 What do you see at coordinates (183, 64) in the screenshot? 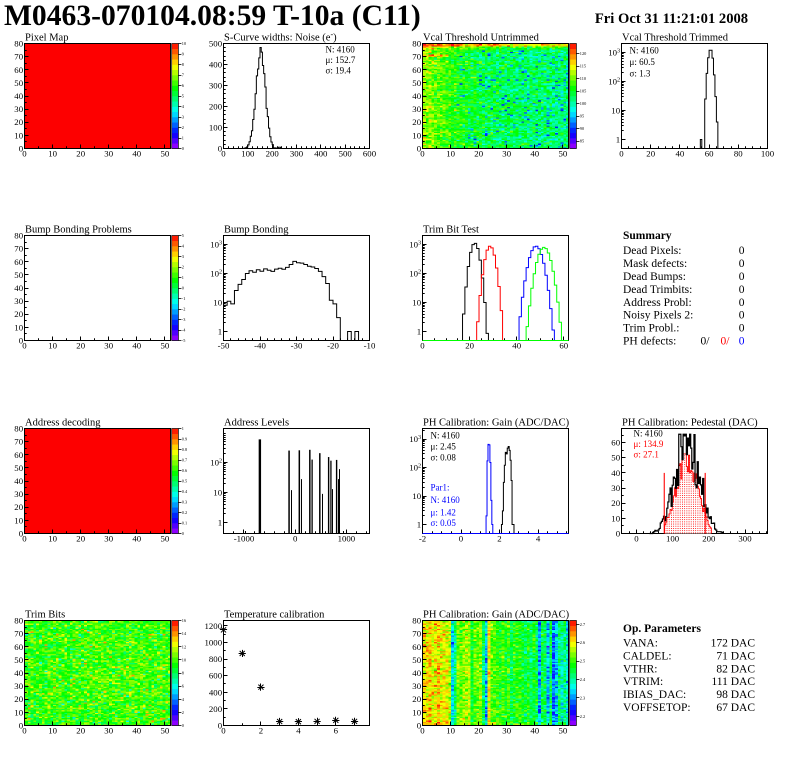
I see `svg-text: 8` at bounding box center [183, 64].